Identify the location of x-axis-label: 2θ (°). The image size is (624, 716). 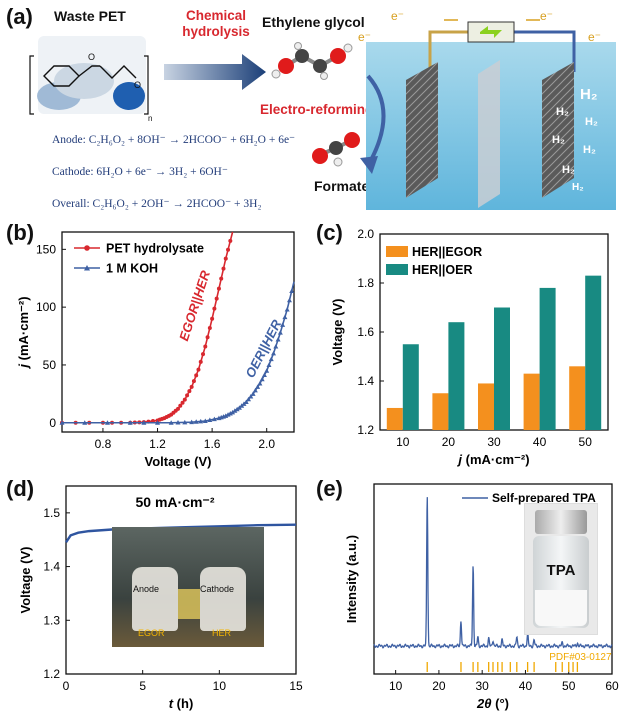
(492, 703).